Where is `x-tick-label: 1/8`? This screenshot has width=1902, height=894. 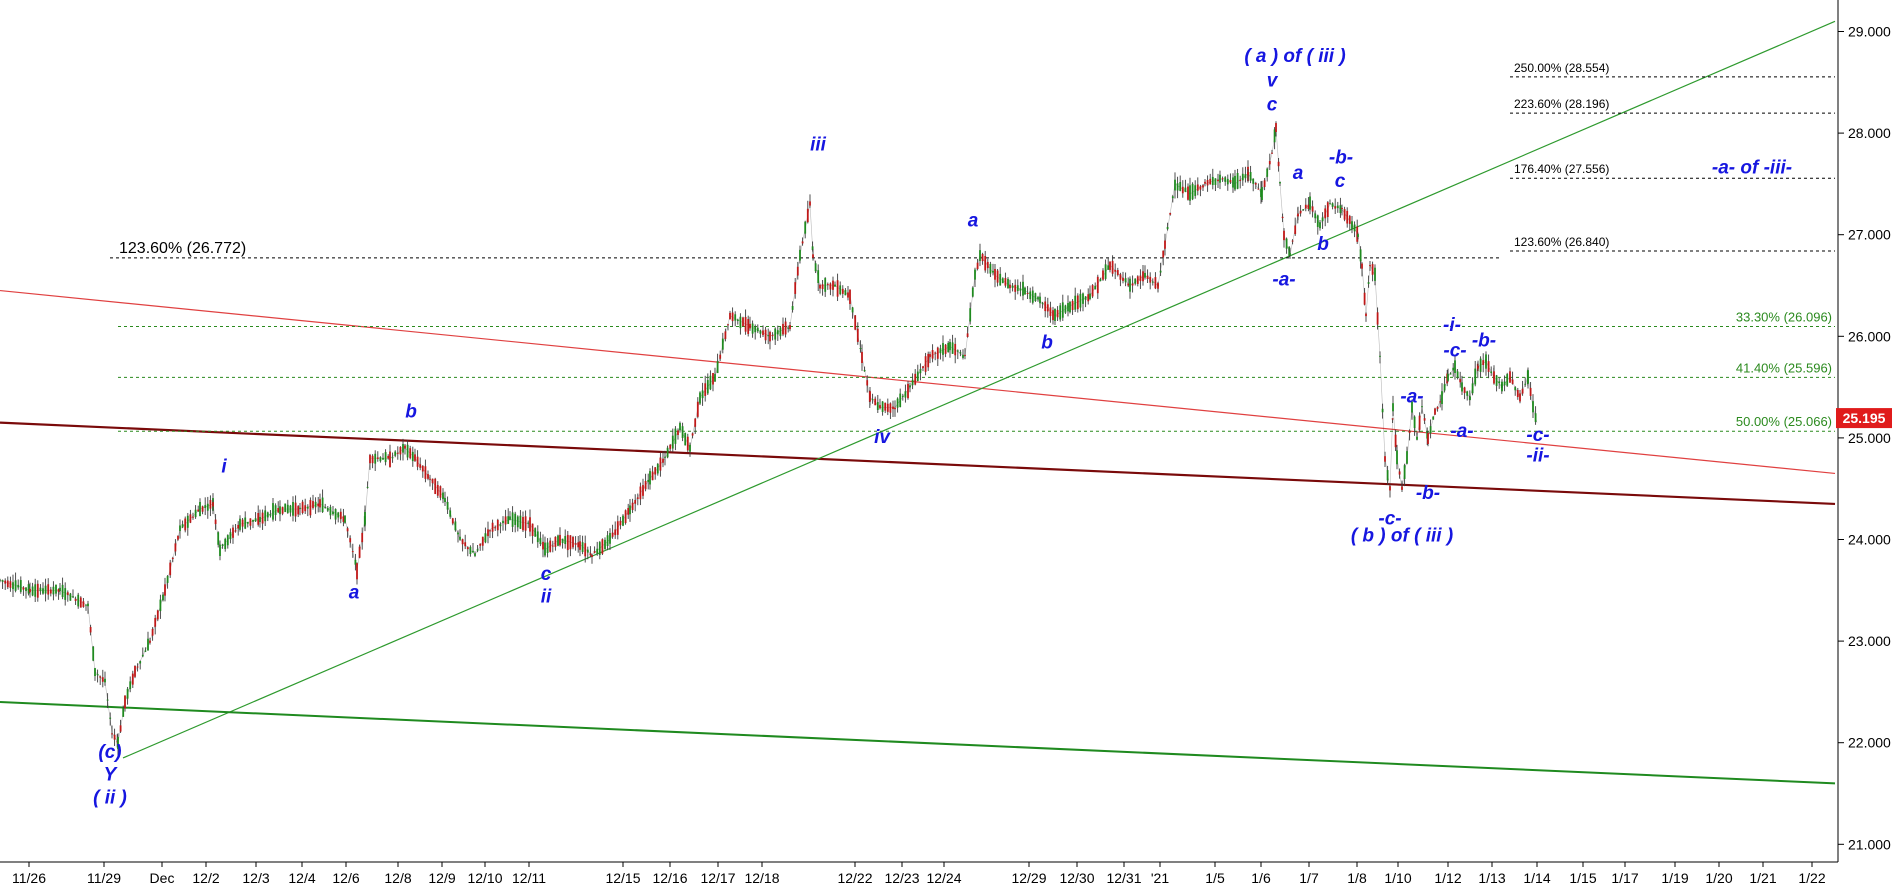 x-tick-label: 1/8 is located at coordinates (1357, 878).